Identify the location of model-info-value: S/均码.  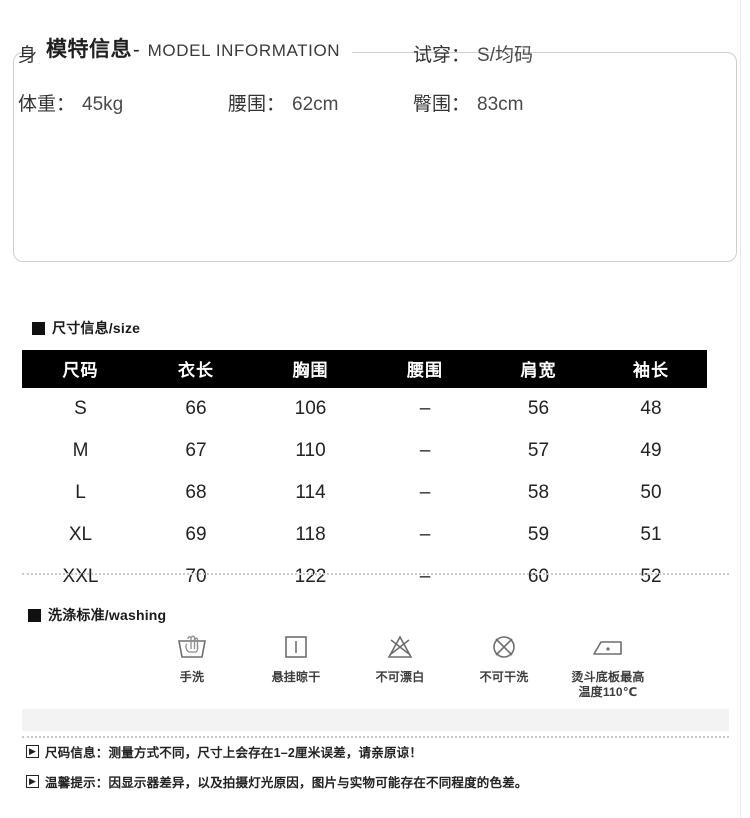
(505, 55).